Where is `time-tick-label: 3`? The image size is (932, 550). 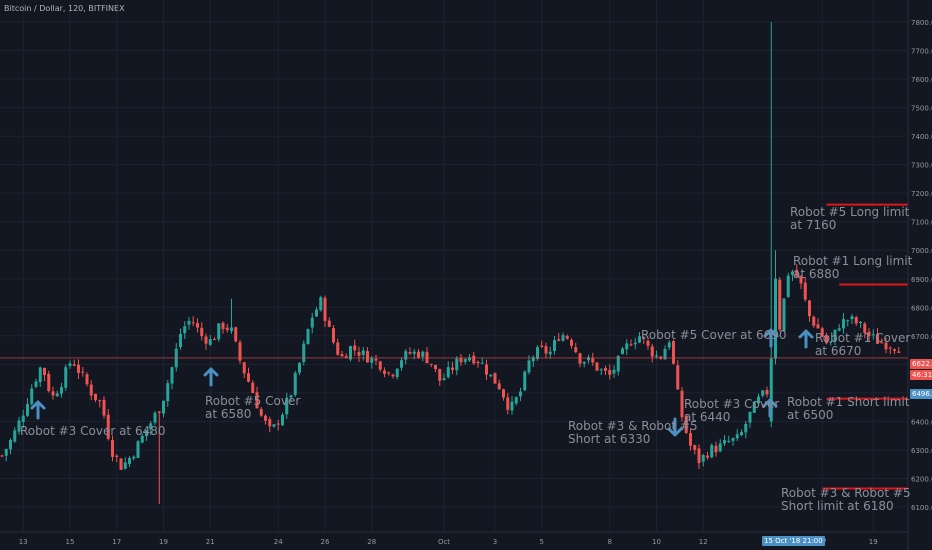
time-tick-label: 3 is located at coordinates (495, 542).